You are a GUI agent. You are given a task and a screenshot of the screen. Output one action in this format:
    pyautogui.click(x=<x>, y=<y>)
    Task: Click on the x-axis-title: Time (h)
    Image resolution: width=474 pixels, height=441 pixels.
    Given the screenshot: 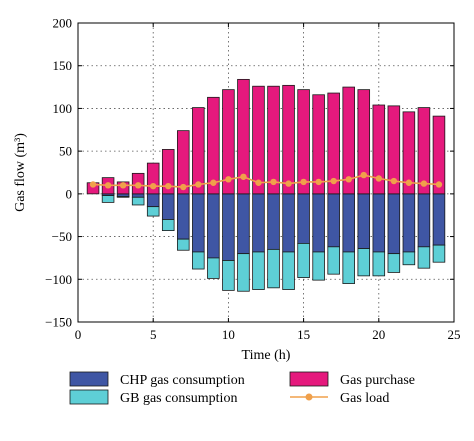 What is the action you would take?
    pyautogui.click(x=266, y=355)
    